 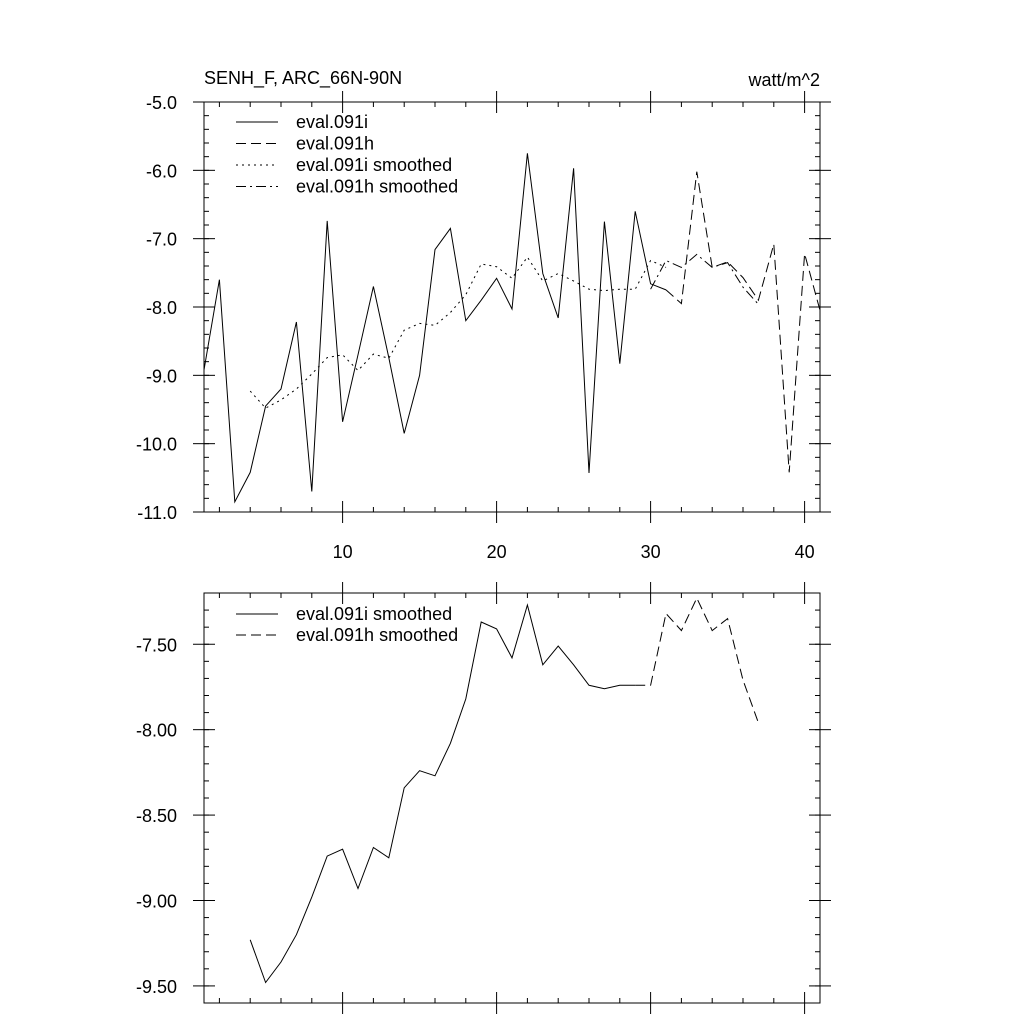 What do you see at coordinates (157, 513) in the screenshot?
I see `y-tick-label: -11.0` at bounding box center [157, 513].